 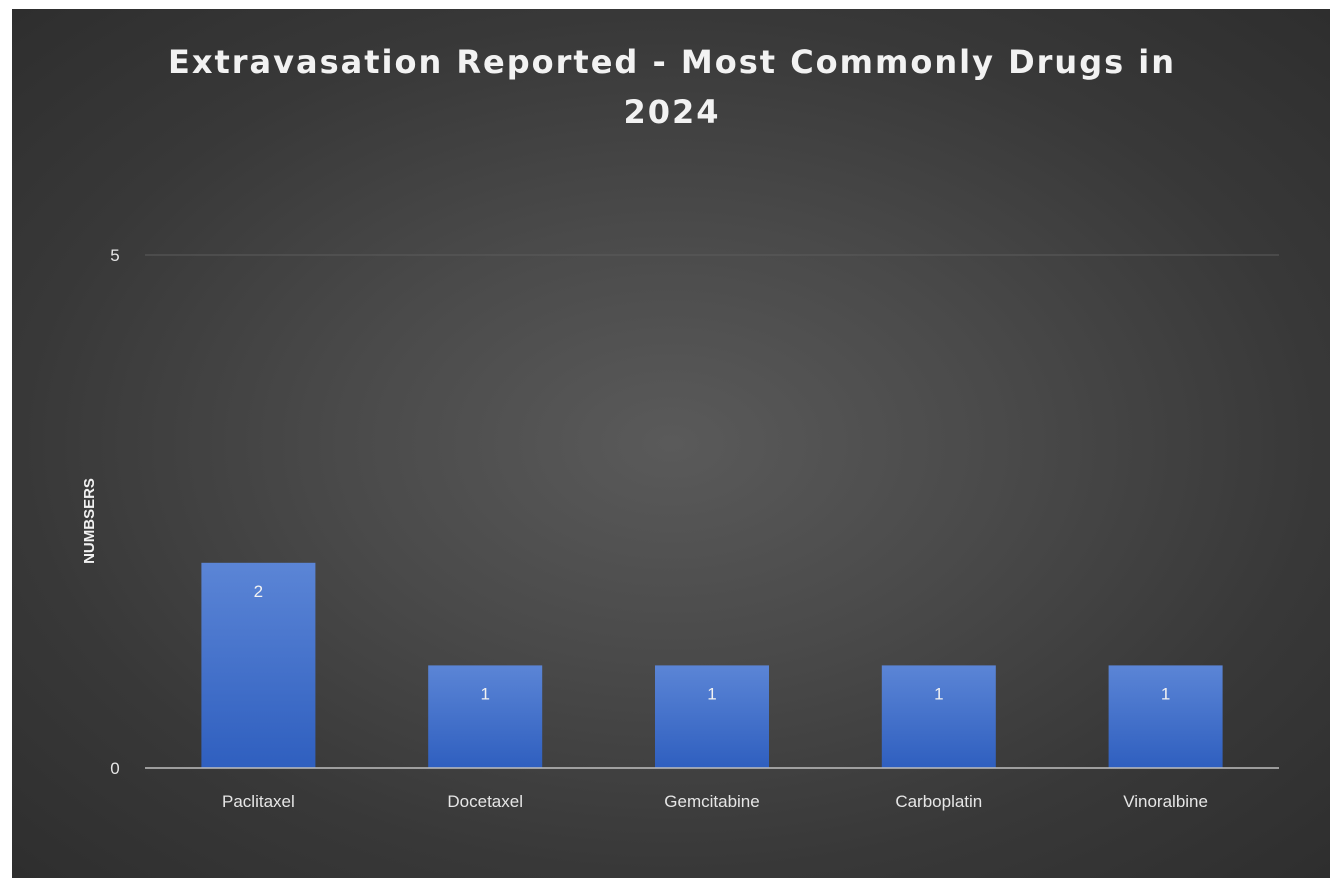 What do you see at coordinates (114, 255) in the screenshot?
I see `y-tick-label: 5` at bounding box center [114, 255].